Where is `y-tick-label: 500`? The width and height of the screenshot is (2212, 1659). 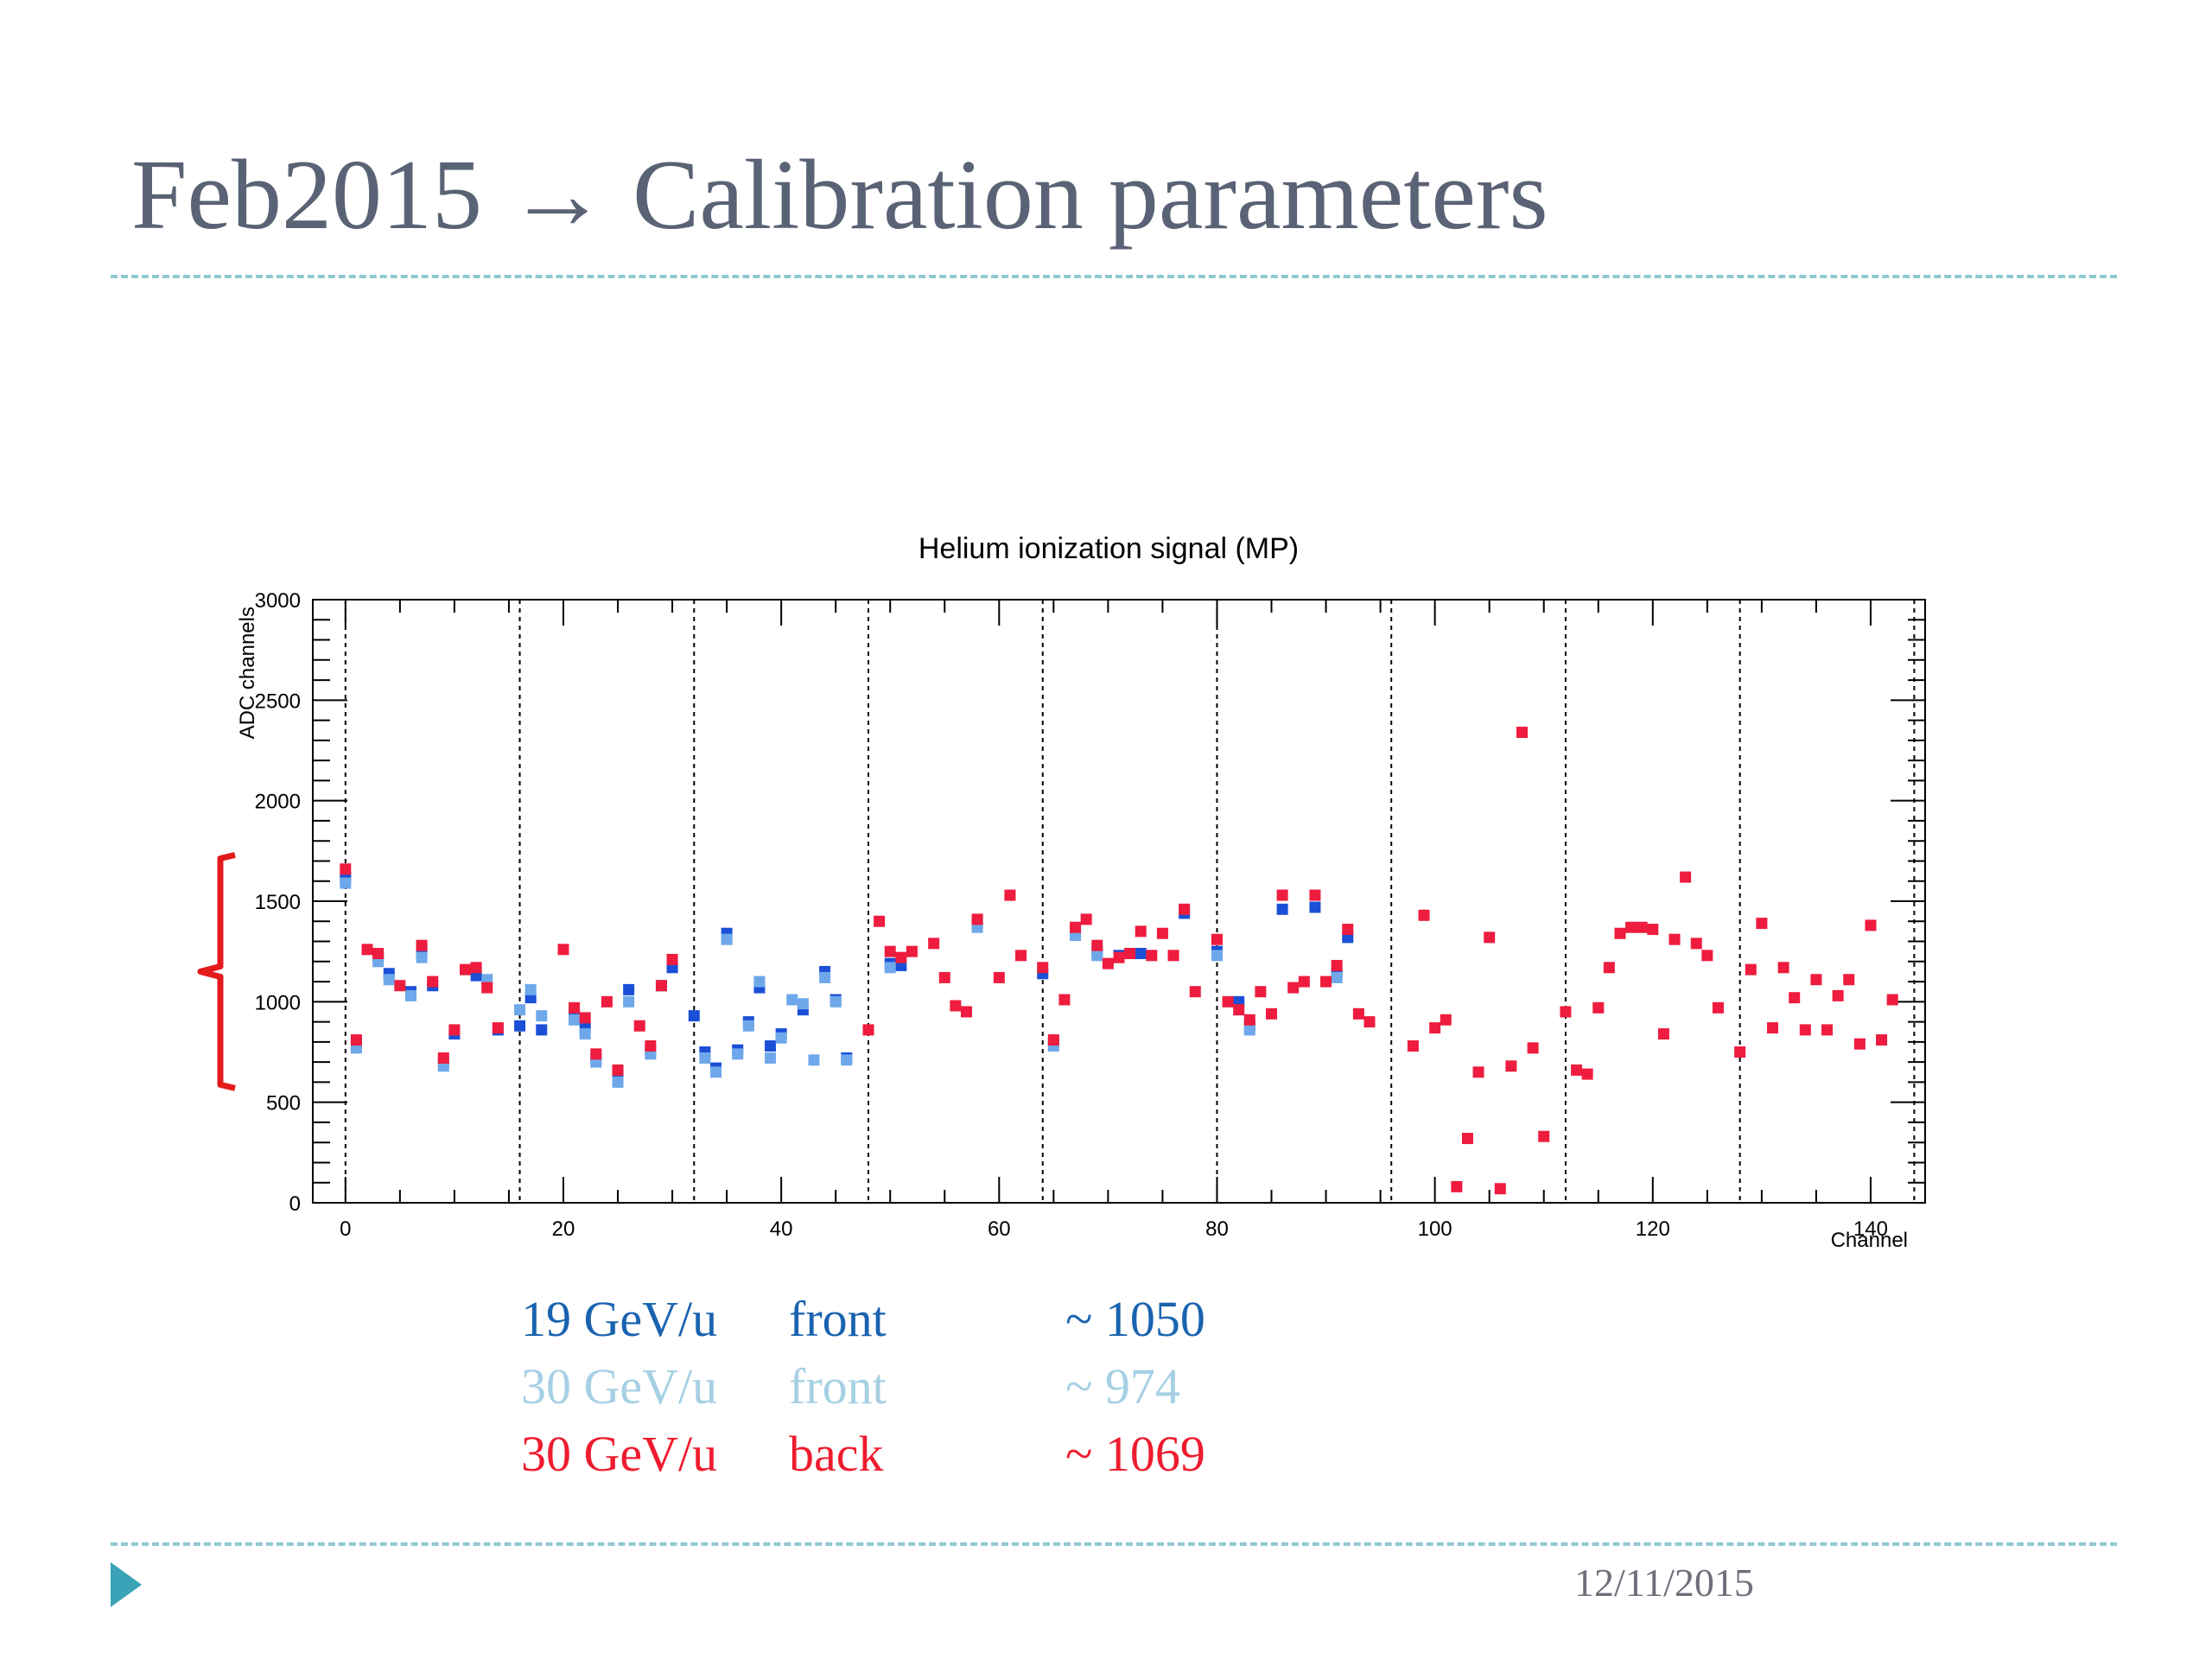 y-tick-label: 500 is located at coordinates (283, 1104).